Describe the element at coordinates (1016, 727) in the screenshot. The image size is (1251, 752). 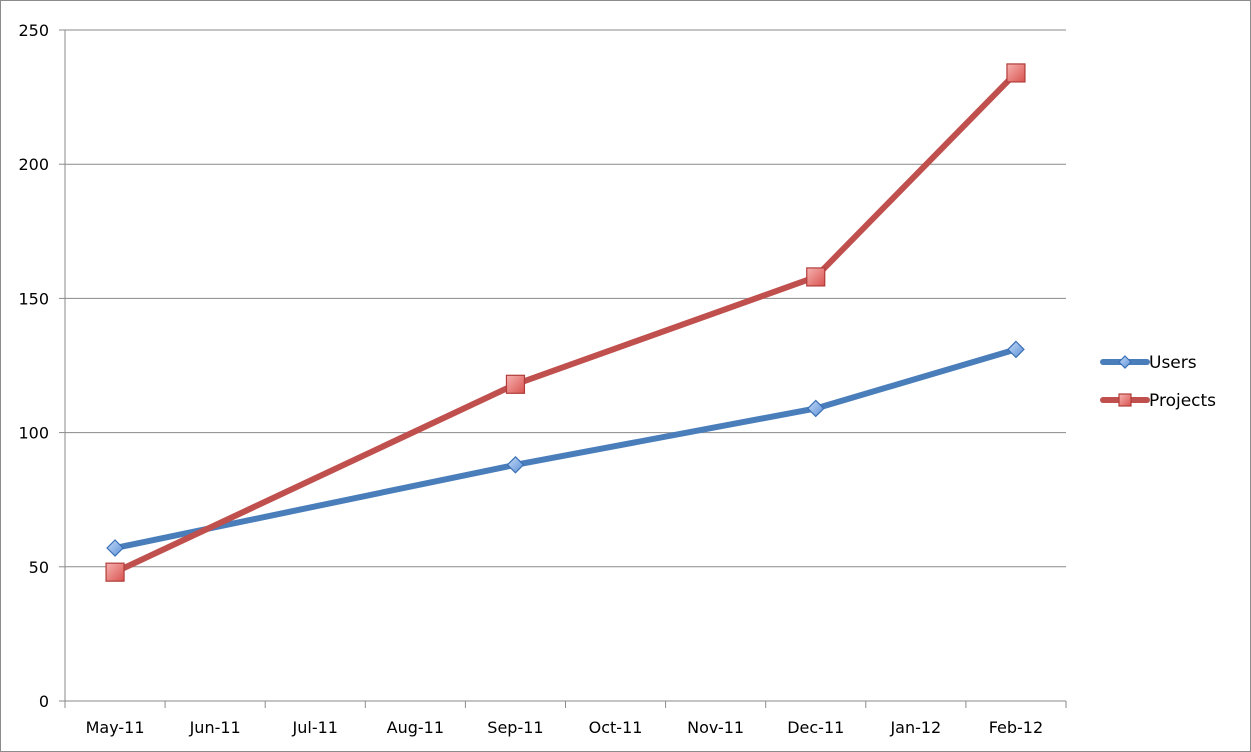
I see `x-tick-label: Feb-12` at that location.